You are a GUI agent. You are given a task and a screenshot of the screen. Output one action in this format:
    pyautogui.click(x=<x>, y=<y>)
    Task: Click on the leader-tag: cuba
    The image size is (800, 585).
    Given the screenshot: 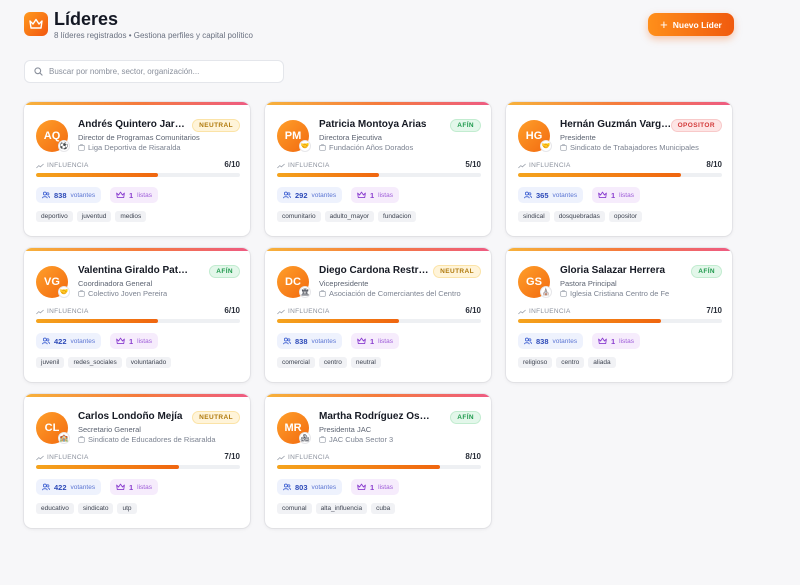 What is the action you would take?
    pyautogui.click(x=383, y=508)
    